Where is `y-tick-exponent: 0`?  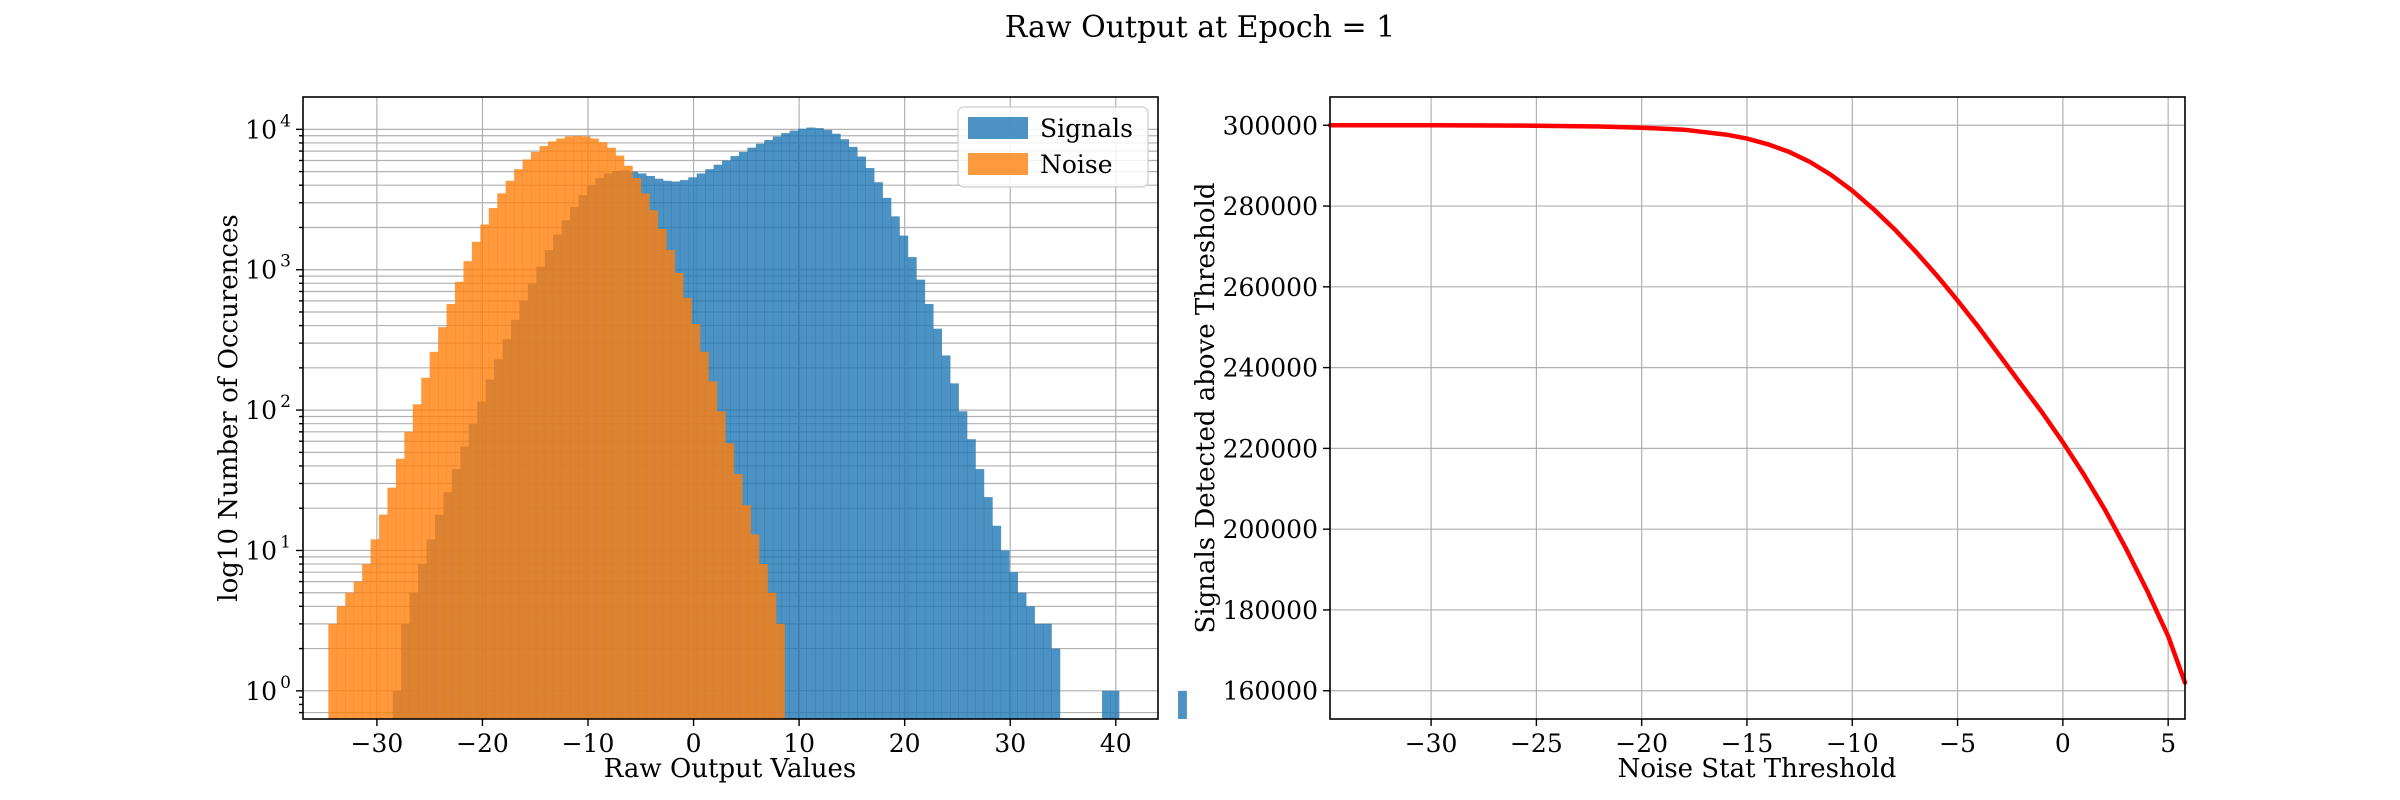
y-tick-exponent: 0 is located at coordinates (285, 683).